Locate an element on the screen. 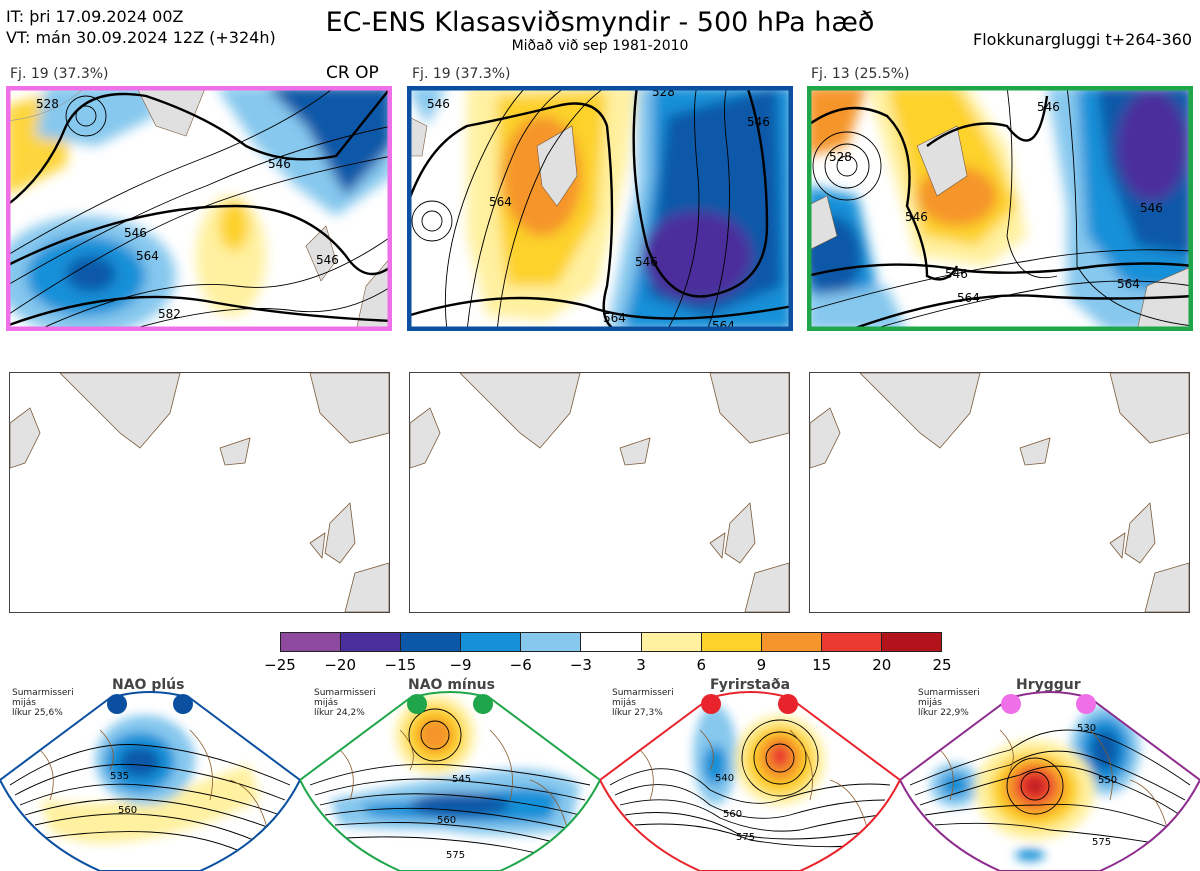 This screenshot has width=1200, height=871. regime-3-title: Fyrirstaða is located at coordinates (750, 685).